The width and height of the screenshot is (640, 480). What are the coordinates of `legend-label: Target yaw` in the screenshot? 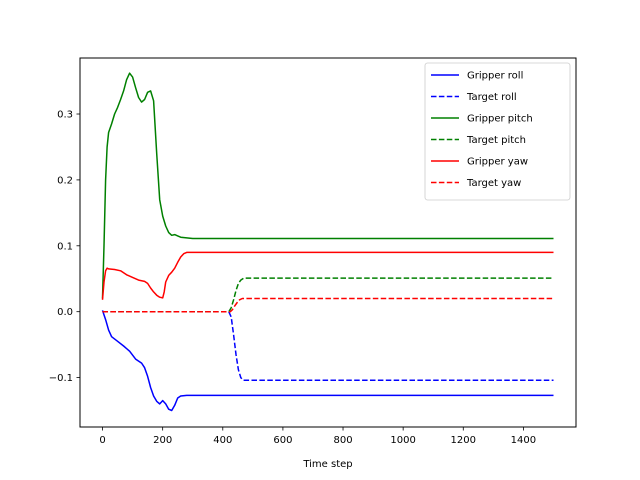 It's located at (493, 183).